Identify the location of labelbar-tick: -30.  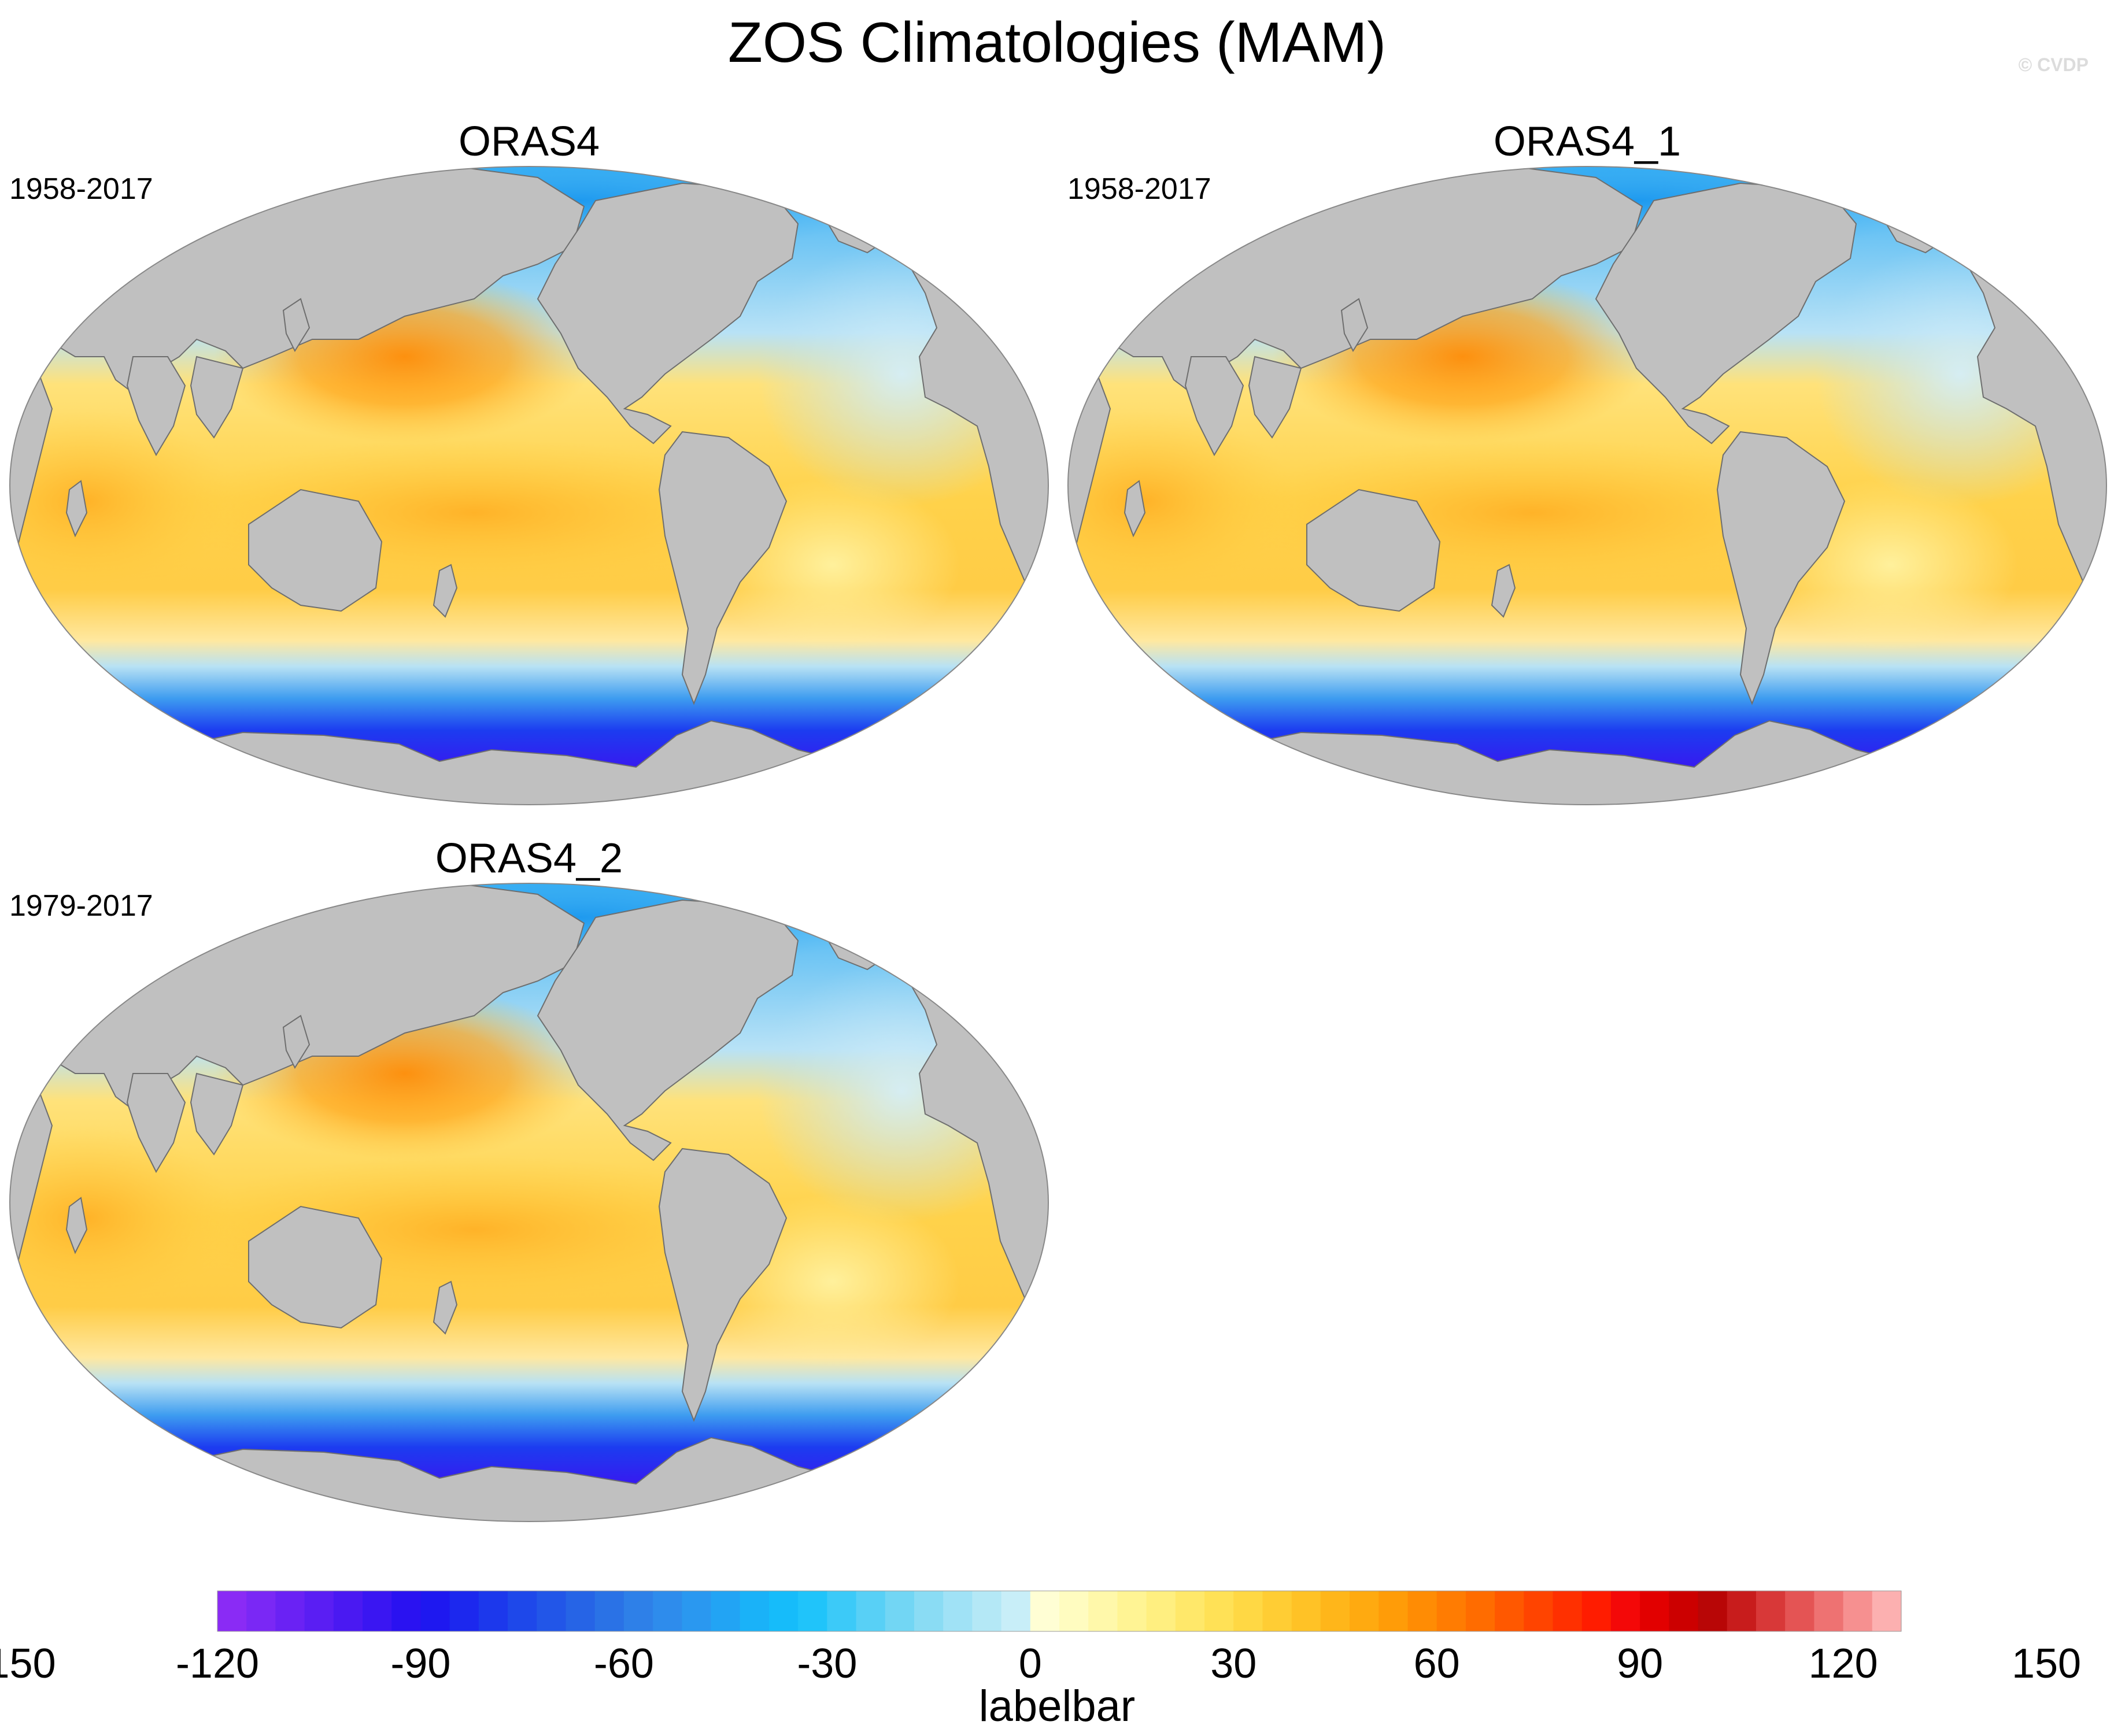
(827, 1661).